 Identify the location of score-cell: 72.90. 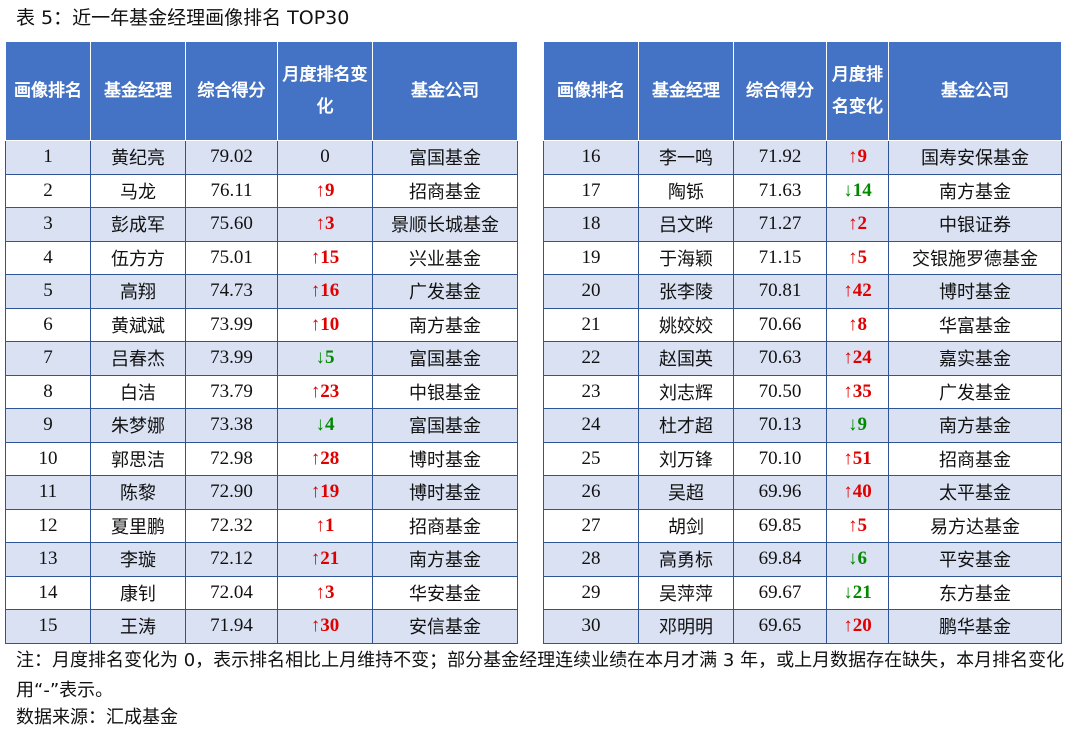
(231, 492).